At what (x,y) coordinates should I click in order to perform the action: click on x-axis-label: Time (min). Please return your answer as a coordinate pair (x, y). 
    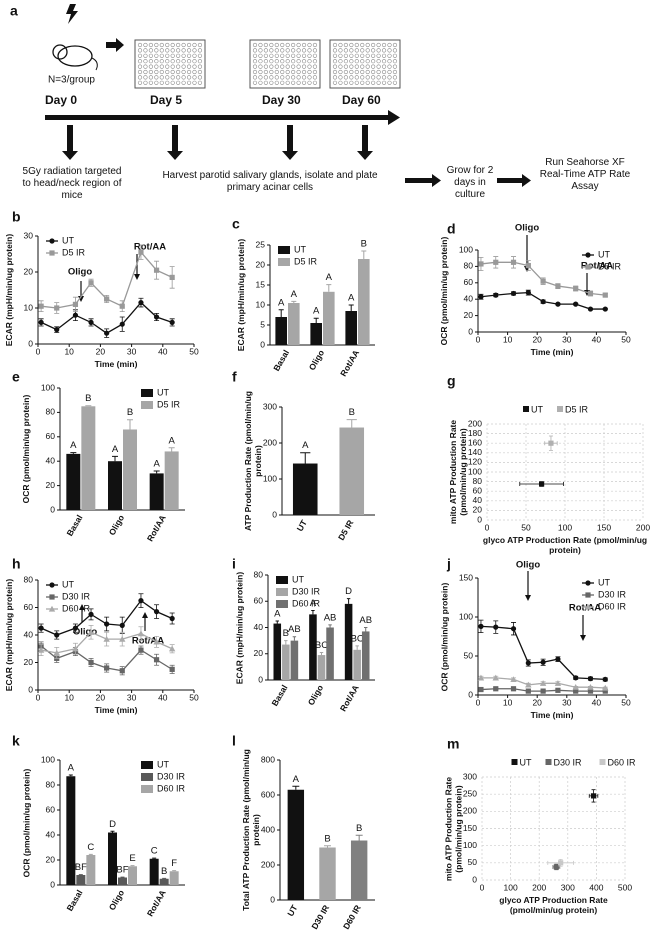
    Looking at the image, I should click on (116, 364).